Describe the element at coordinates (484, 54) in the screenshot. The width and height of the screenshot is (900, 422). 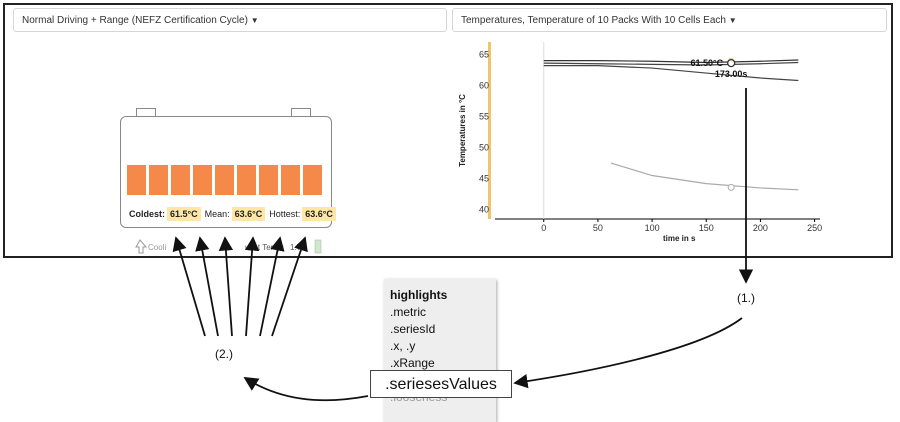
I see `y-tick-label: 65` at that location.